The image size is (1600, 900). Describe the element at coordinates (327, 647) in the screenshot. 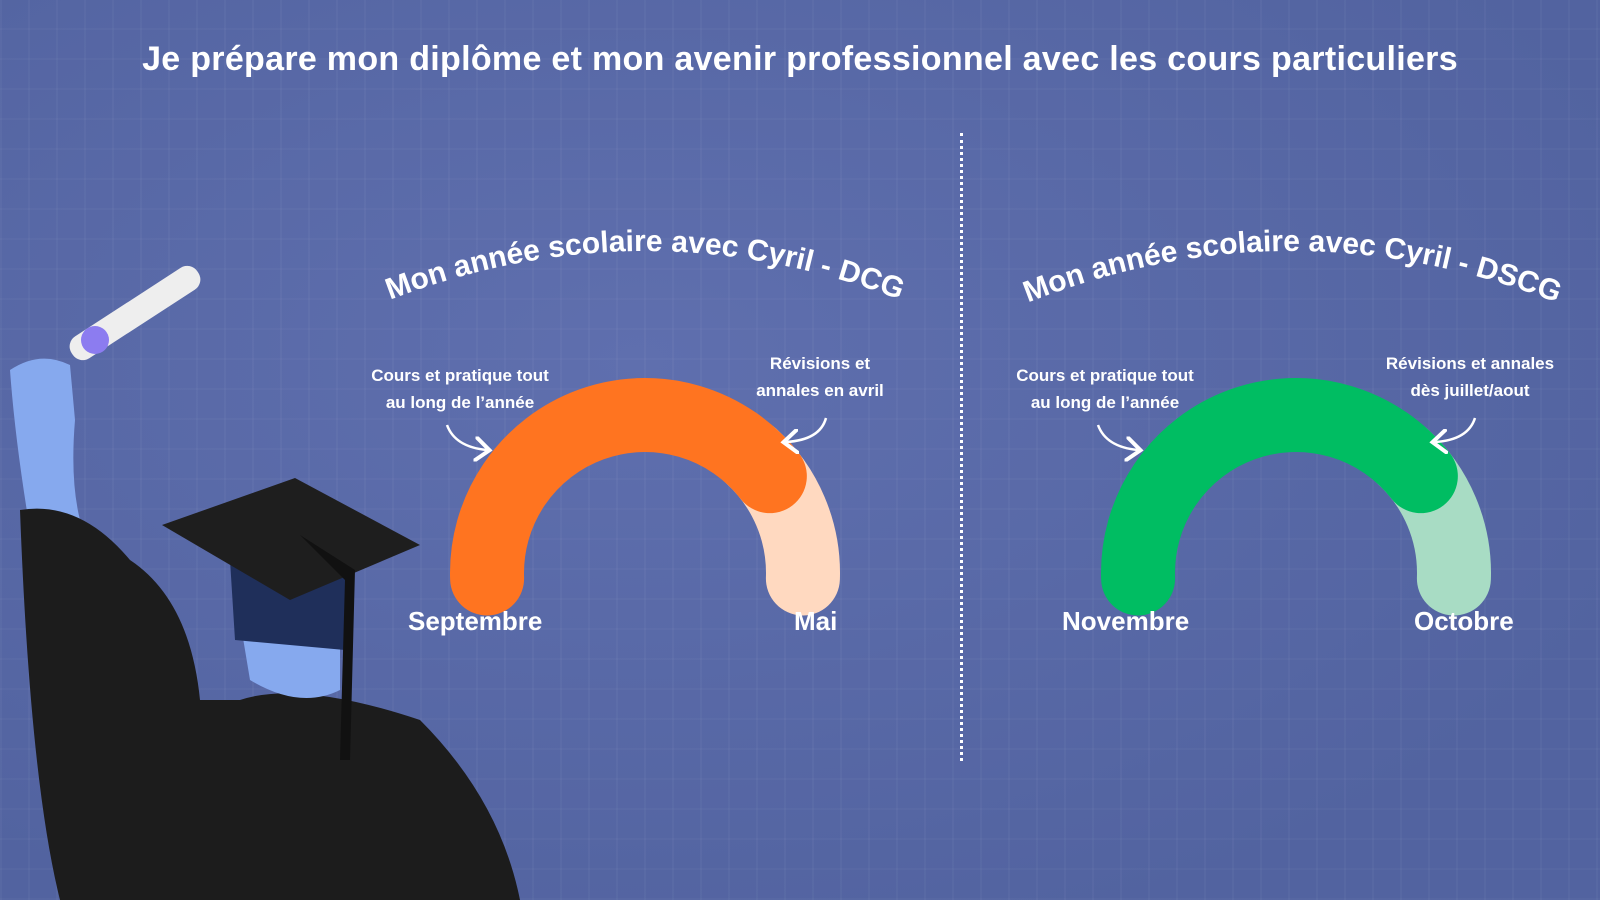

I see `tassel` at that location.